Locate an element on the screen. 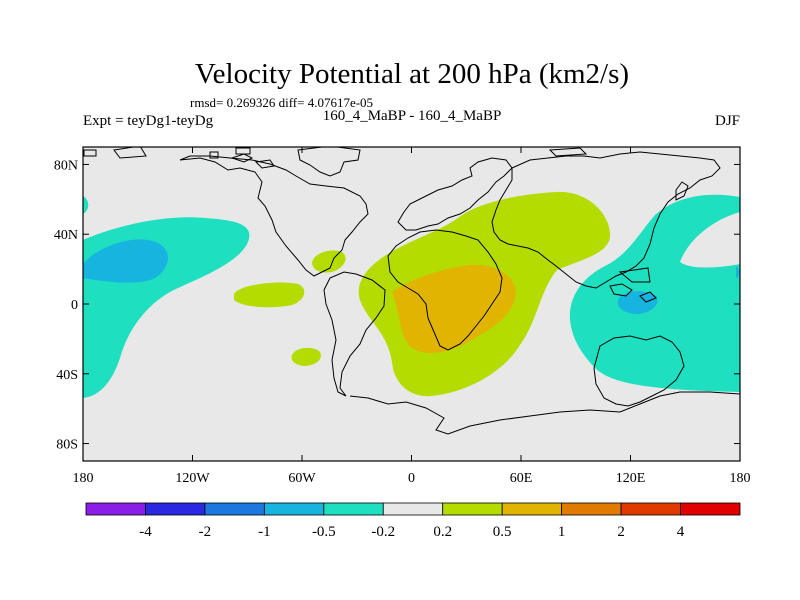  colorbar: -4 -2 -1 -0.5 -0.2 0.2 0.5 1 2 4 is located at coordinates (413, 521).